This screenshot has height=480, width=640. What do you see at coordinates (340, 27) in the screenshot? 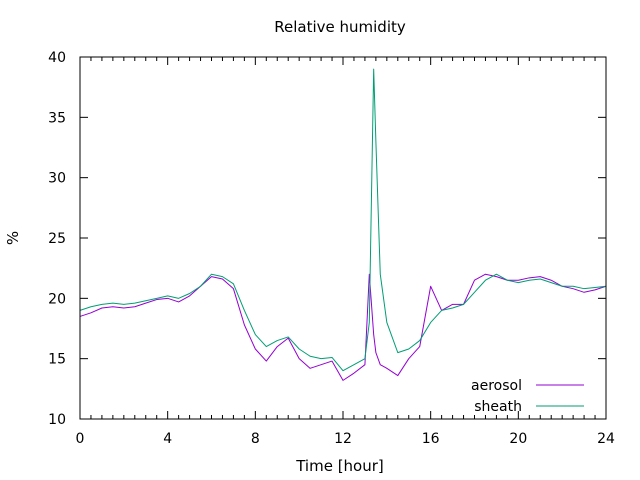
I see `chart-title: Relative humidity` at bounding box center [340, 27].